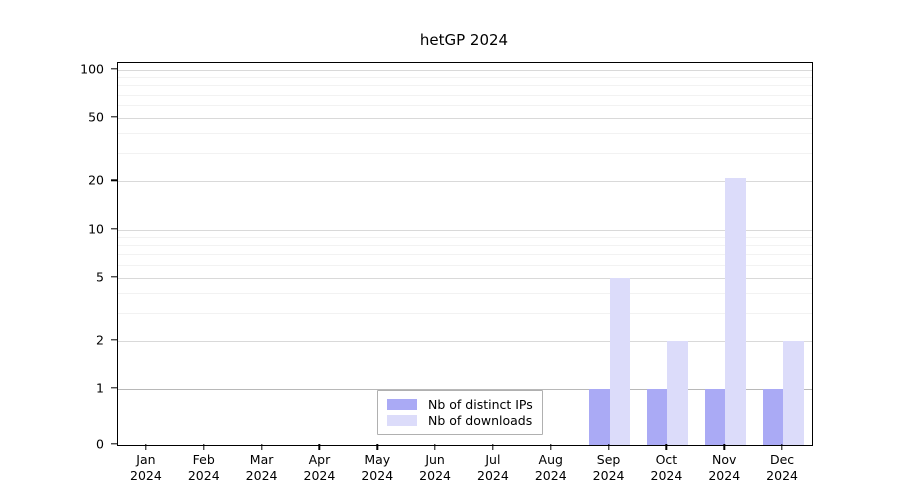 The height and width of the screenshot is (500, 900). Describe the element at coordinates (52, 256) in the screenshot. I see `y-axis-labels: 0 1 2 5 10 20 50 100` at that location.